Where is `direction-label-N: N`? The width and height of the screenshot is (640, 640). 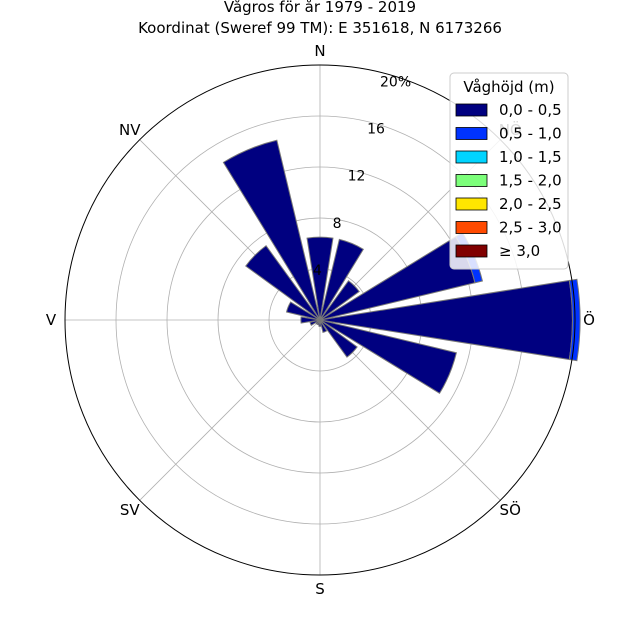 direction-label-N: N is located at coordinates (319, 51).